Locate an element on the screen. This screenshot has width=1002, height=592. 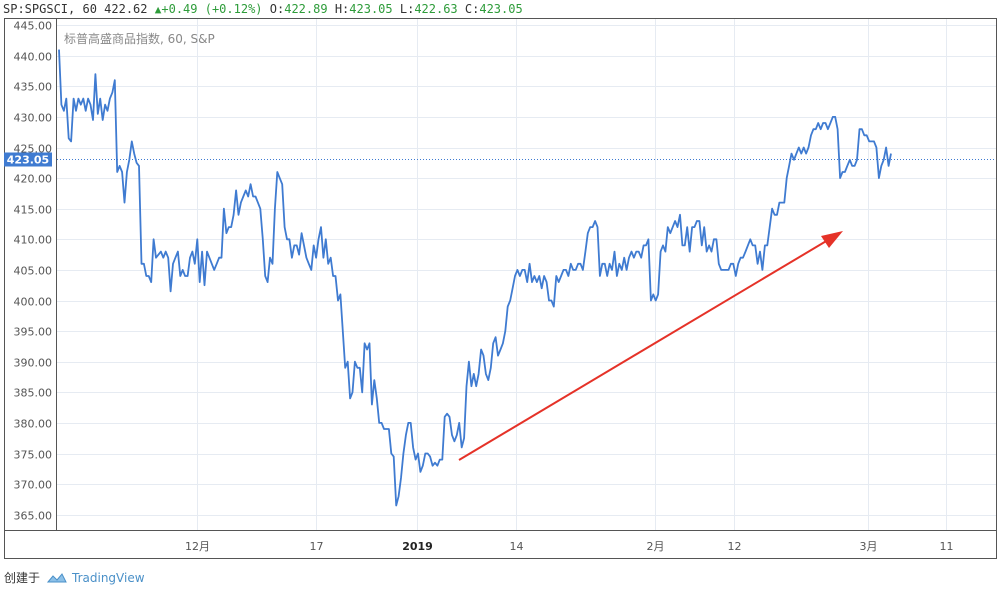
x-tick-label: 2月 is located at coordinates (656, 546).